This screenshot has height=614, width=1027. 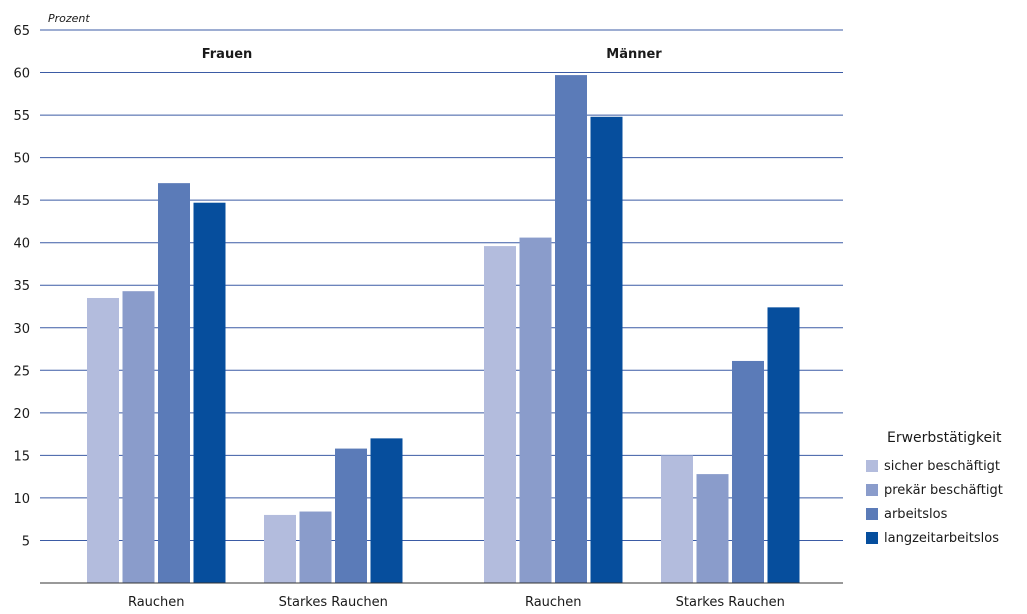 I want to click on legend-label: arbeitslos, so click(x=916, y=514).